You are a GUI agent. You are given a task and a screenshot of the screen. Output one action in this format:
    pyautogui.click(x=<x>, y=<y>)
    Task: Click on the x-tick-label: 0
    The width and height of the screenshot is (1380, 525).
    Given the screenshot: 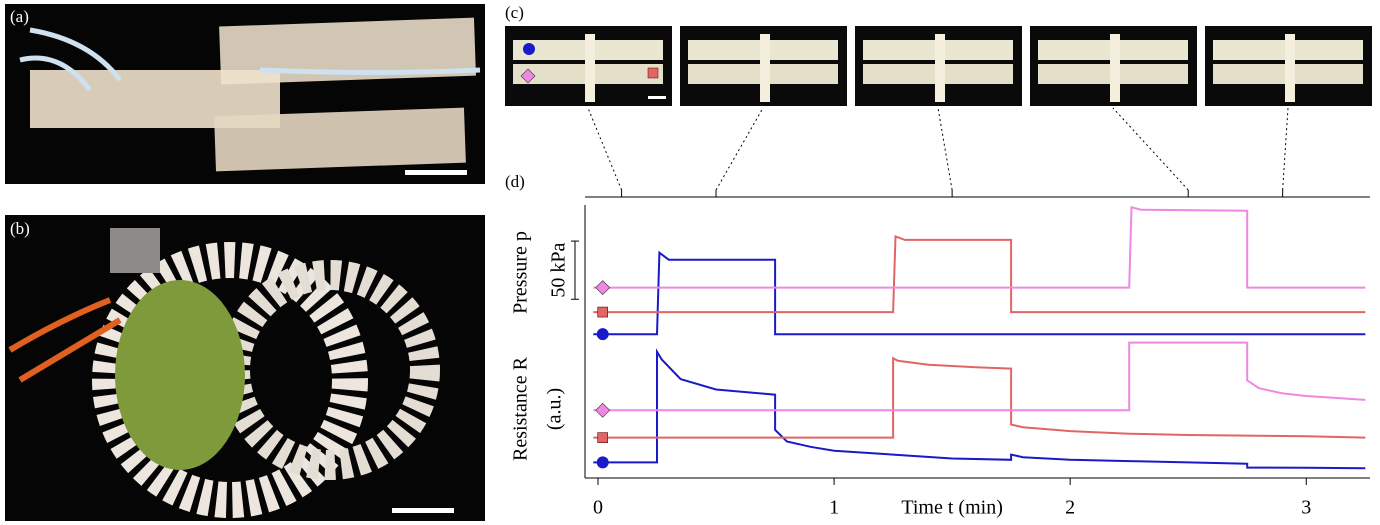 What is the action you would take?
    pyautogui.click(x=598, y=508)
    